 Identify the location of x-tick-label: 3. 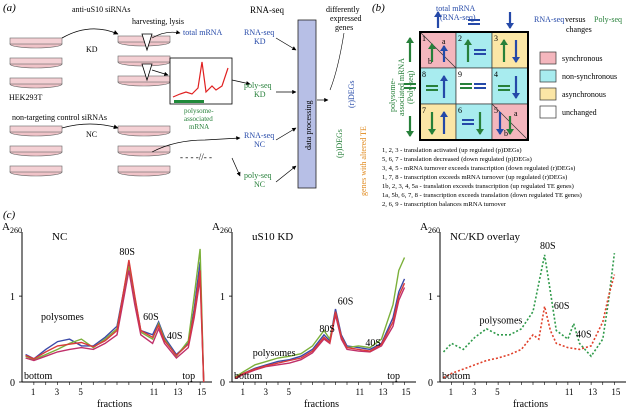
(474, 392).